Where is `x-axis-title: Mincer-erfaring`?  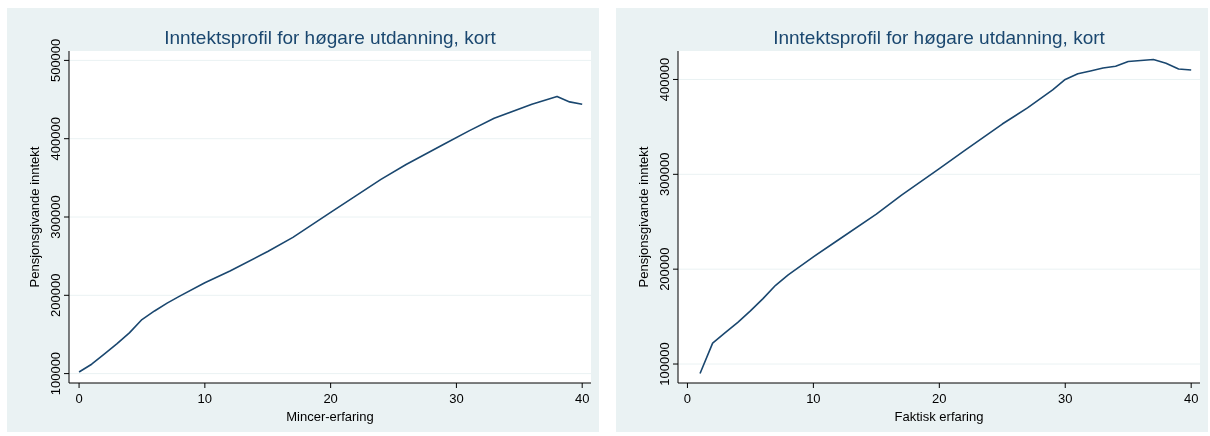
x-axis-title: Mincer-erfaring is located at coordinates (330, 416).